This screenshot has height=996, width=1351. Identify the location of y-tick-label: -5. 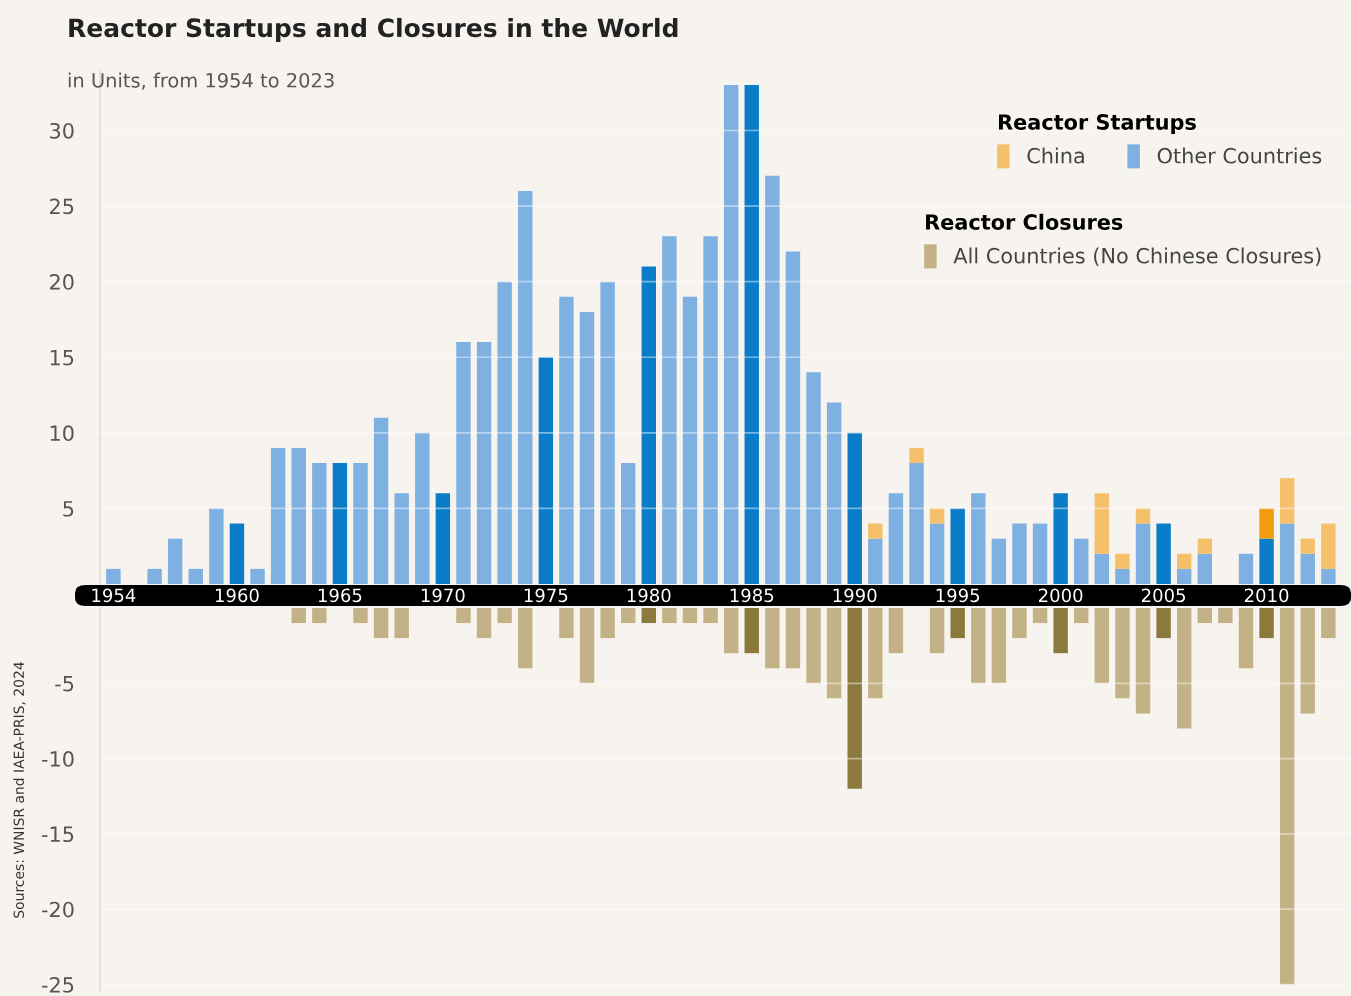
(64, 684).